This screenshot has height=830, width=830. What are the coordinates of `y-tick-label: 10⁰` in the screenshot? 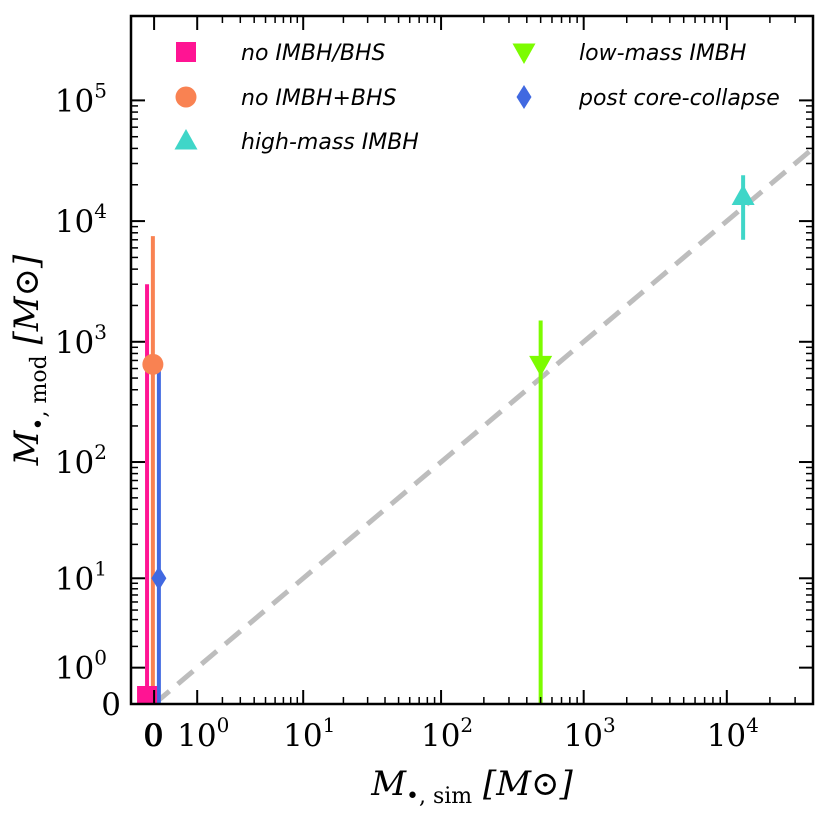 It's located at (81, 666).